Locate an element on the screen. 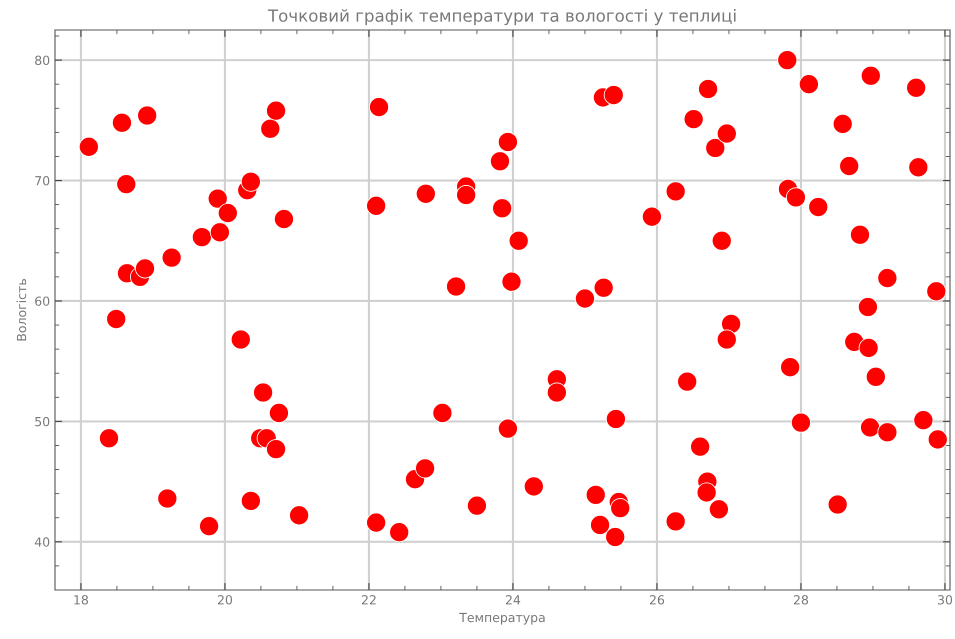 The height and width of the screenshot is (639, 955). x-tick-label: 28 is located at coordinates (801, 600).